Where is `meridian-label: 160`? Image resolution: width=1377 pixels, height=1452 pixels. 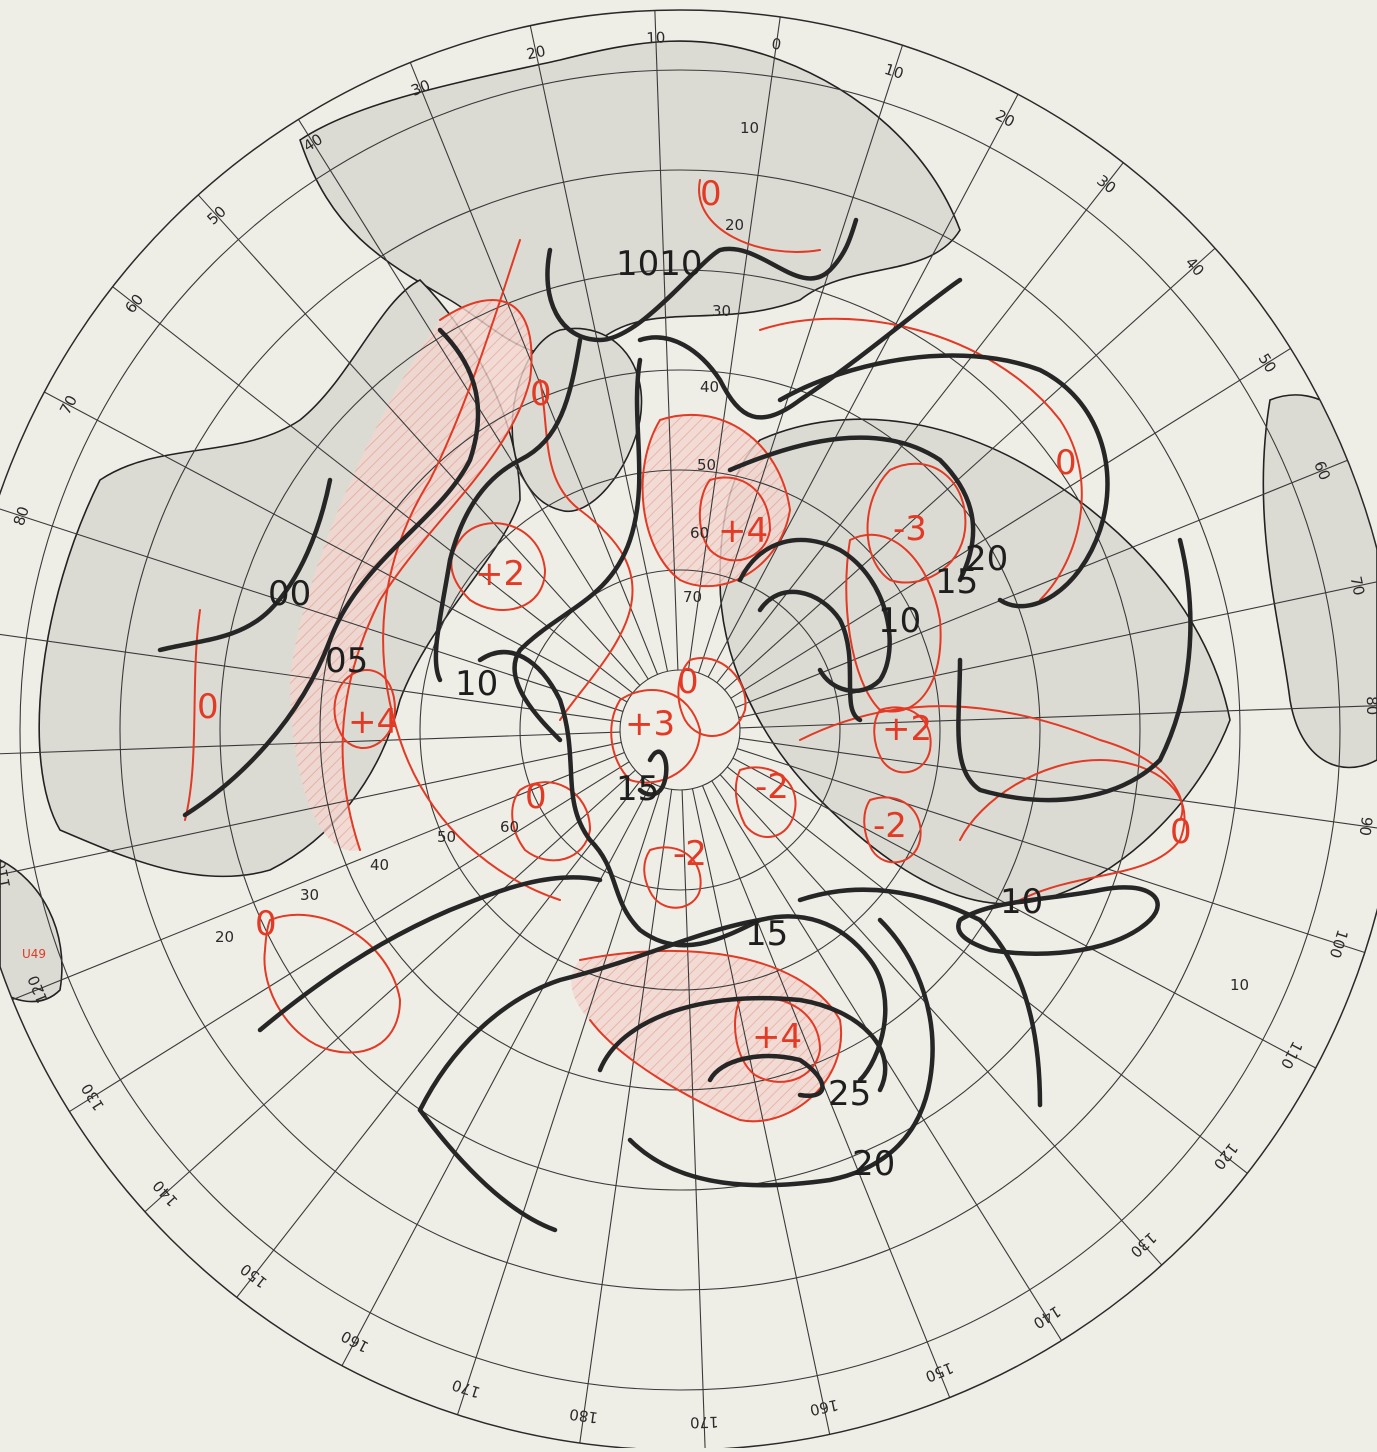 meridian-label: 160 is located at coordinates (824, 1408).